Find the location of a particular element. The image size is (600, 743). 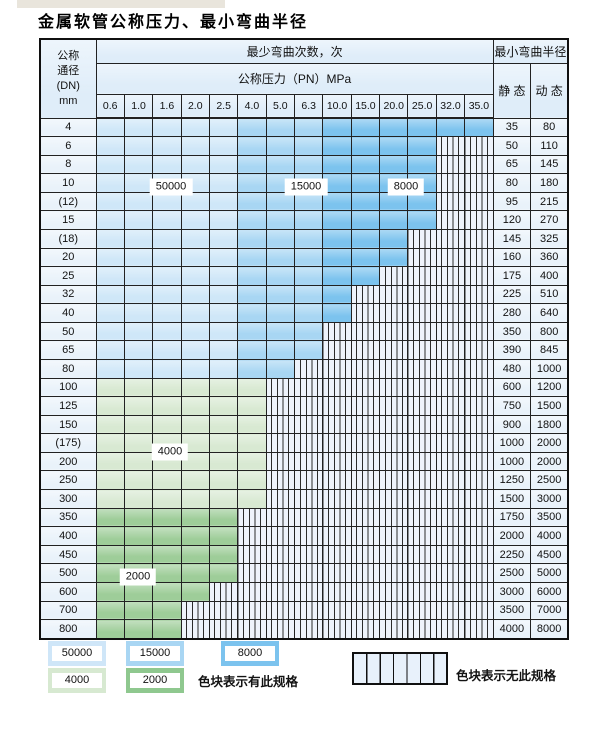

static-radius-cell: 750 is located at coordinates (512, 406).